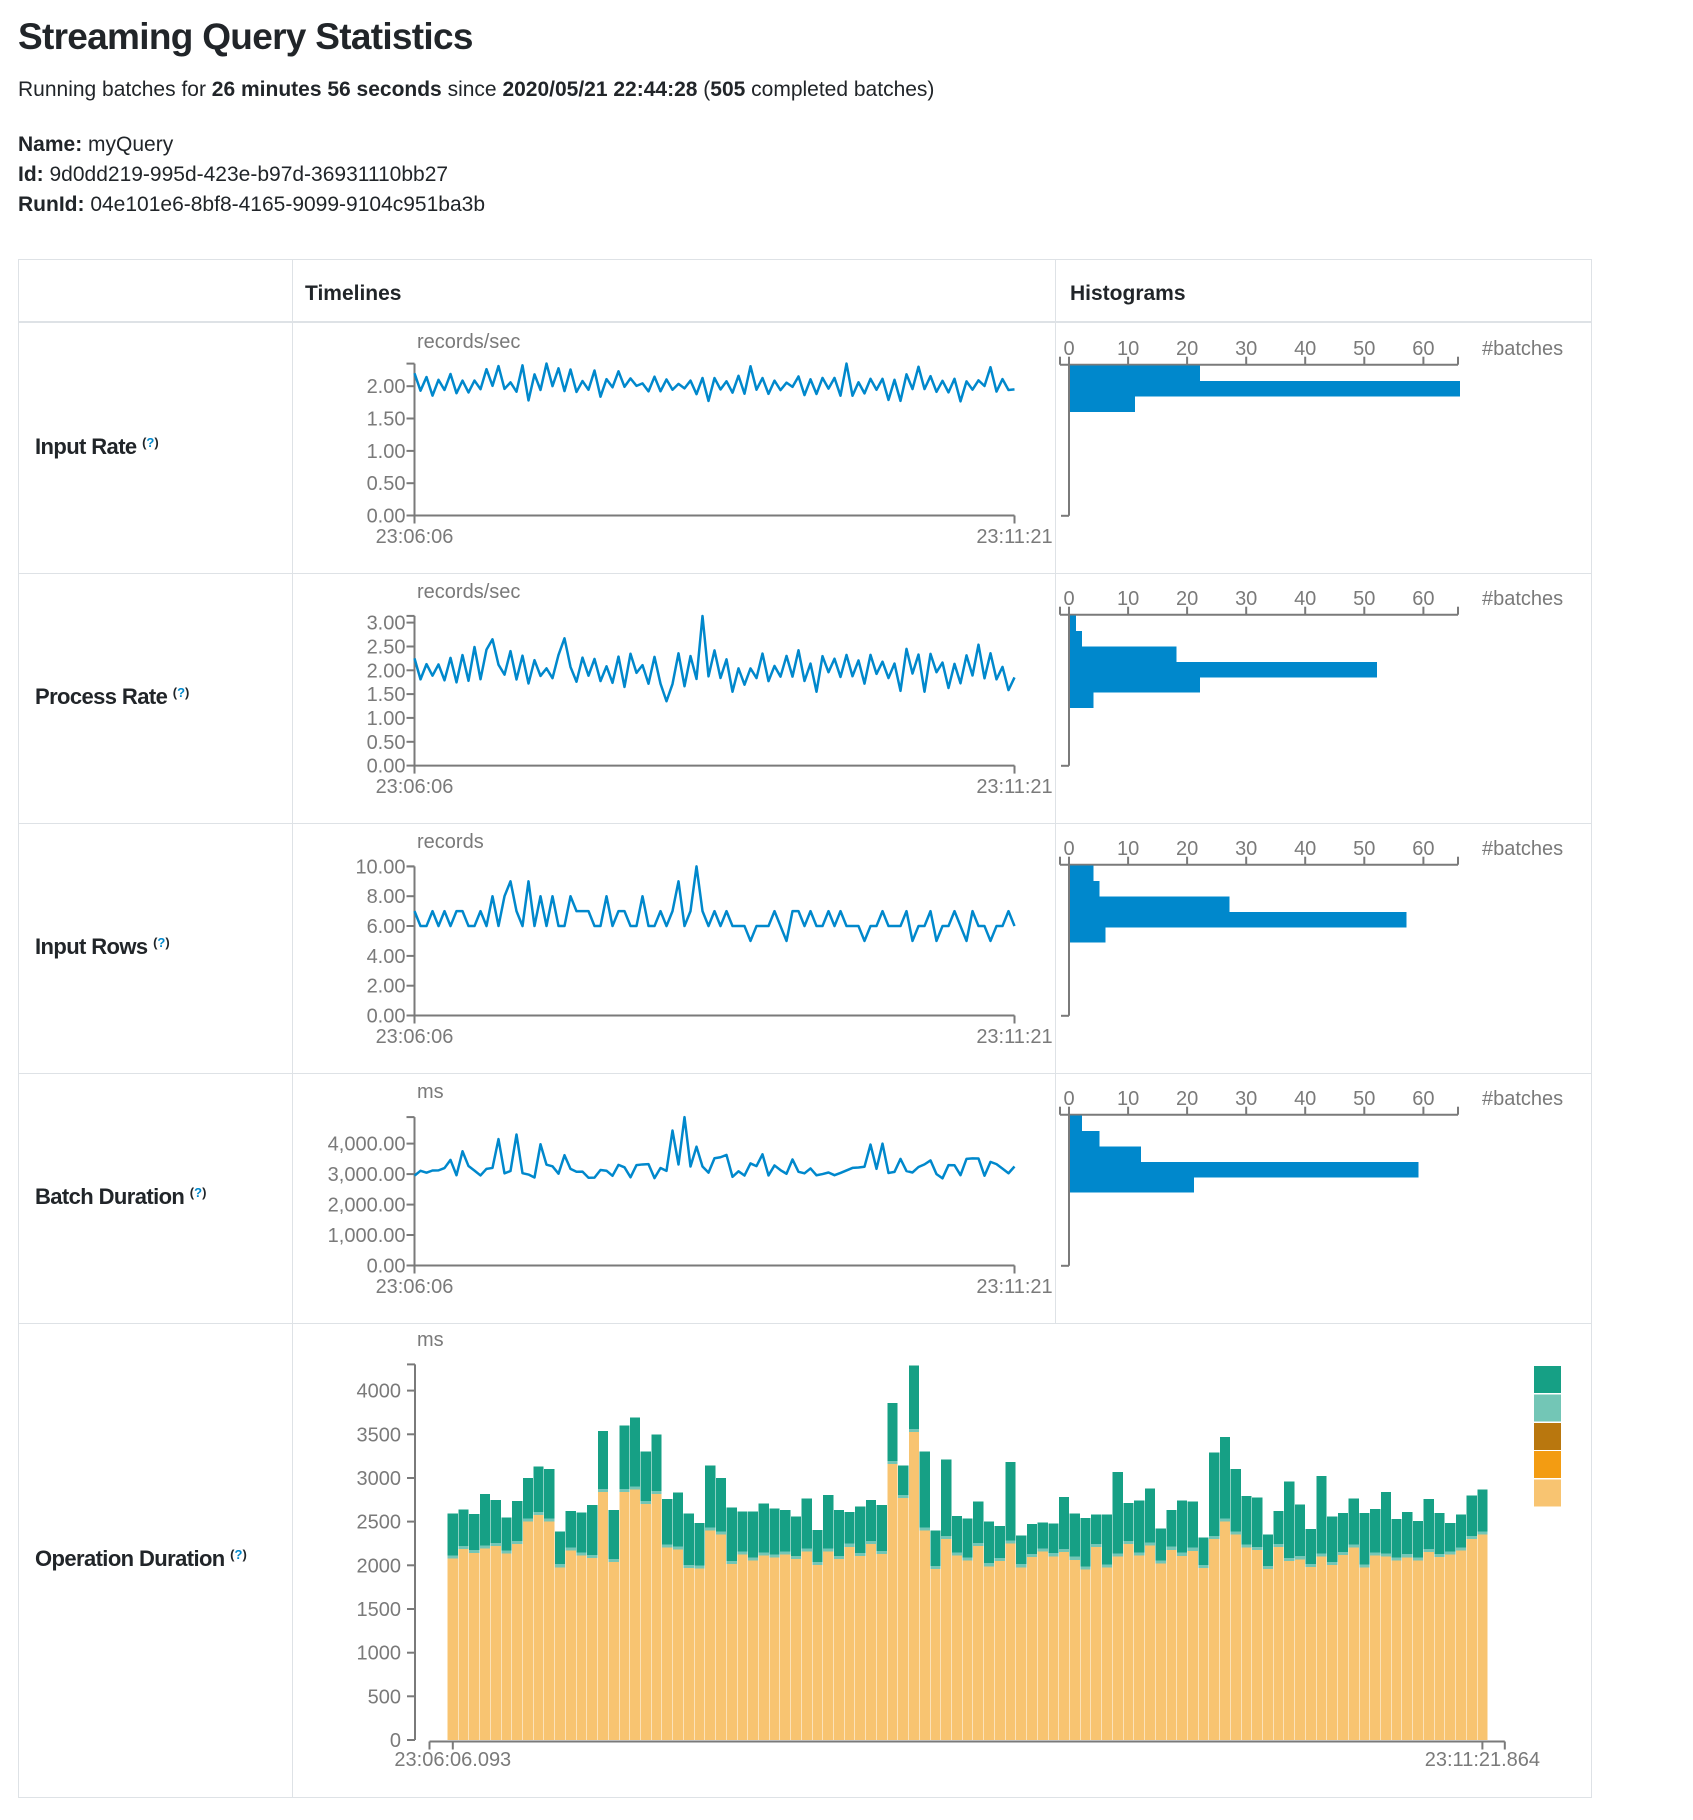 This screenshot has height=1820, width=1693. I want to click on svg-text: 1000, so click(379, 1654).